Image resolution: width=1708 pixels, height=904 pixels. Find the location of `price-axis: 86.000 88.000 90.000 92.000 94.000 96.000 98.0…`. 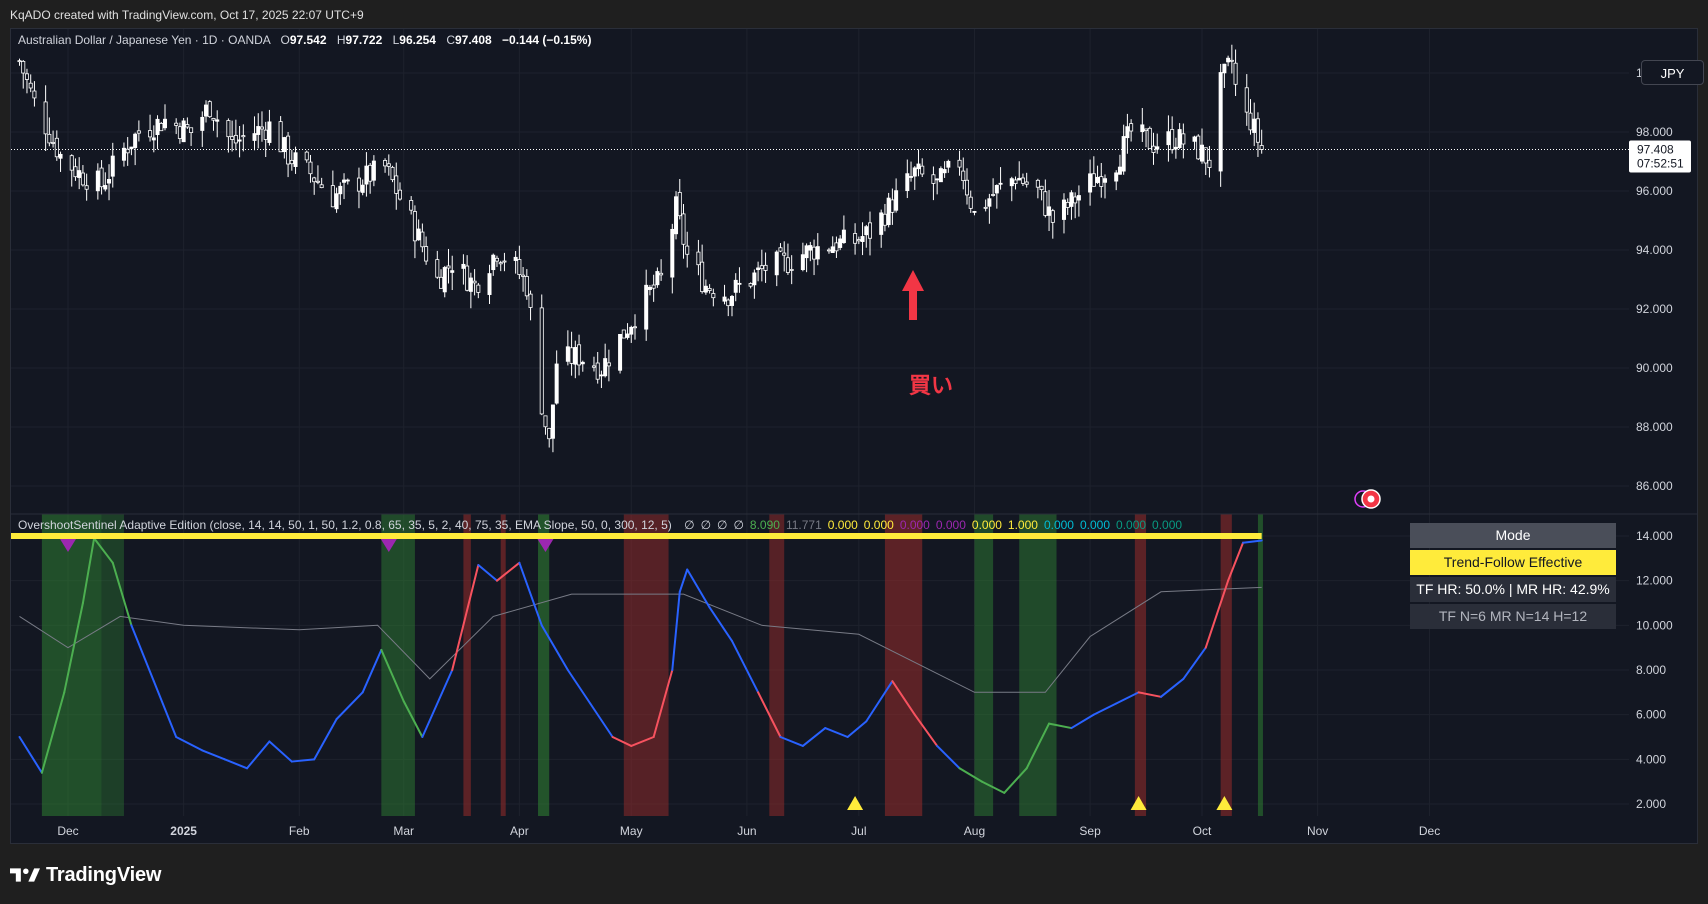

price-axis: 86.000 88.000 90.000 92.000 94.000 96.000 98.0… is located at coordinates (1658, 279).